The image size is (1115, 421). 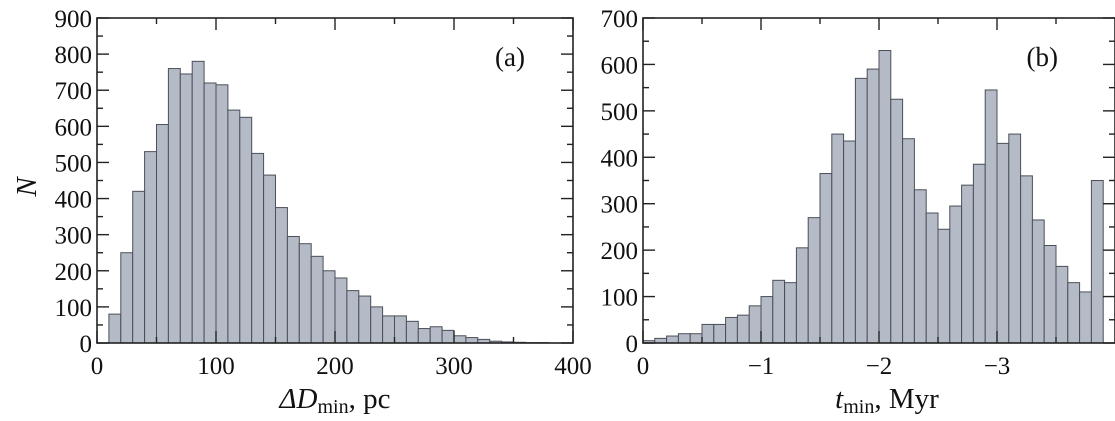 What do you see at coordinates (761, 366) in the screenshot?
I see `panel-b-x-tick-label: −1` at bounding box center [761, 366].